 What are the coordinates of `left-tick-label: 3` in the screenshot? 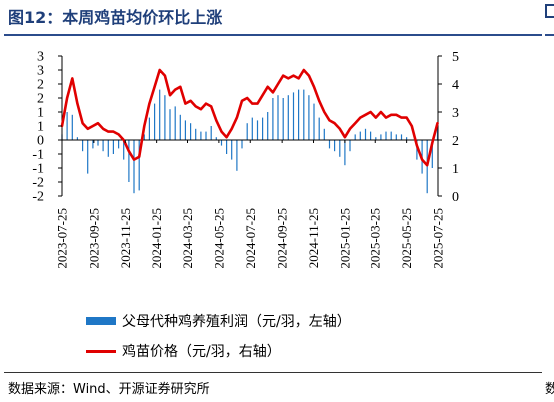 It's located at (40, 71).